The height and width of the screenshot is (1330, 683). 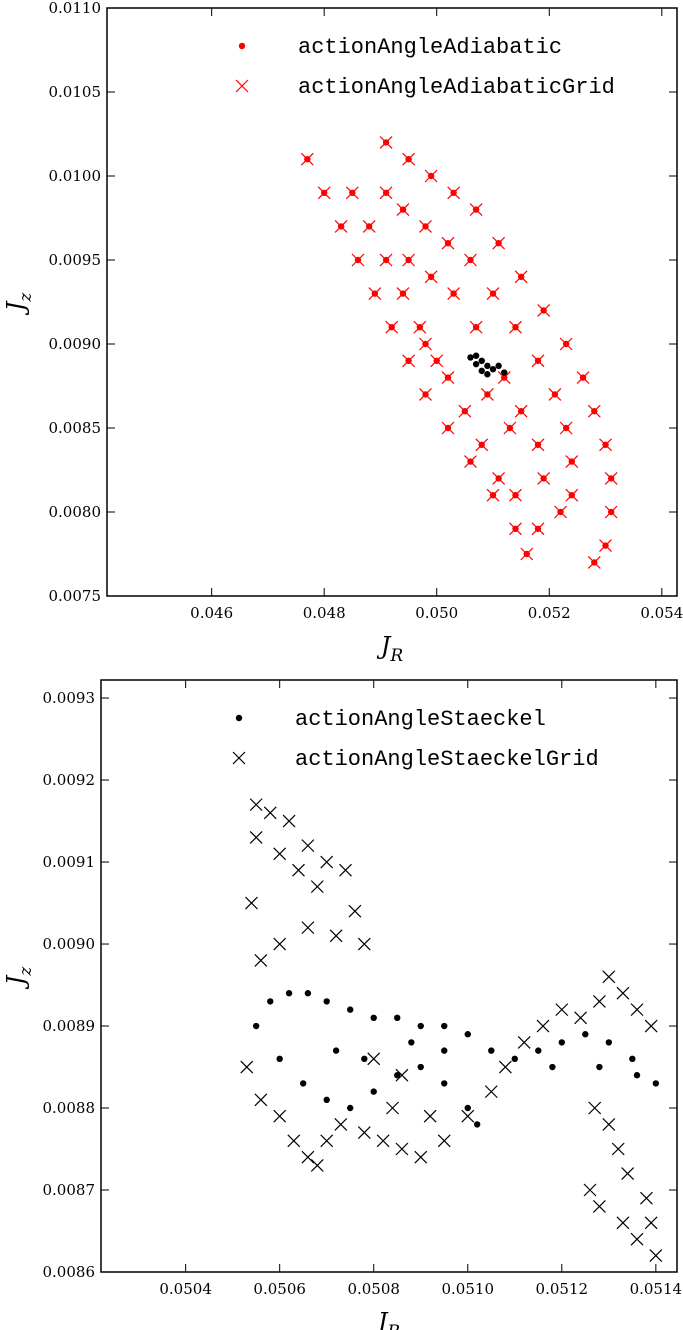 I want to click on y-tick-label: 0.0089, so click(x=69, y=1026).